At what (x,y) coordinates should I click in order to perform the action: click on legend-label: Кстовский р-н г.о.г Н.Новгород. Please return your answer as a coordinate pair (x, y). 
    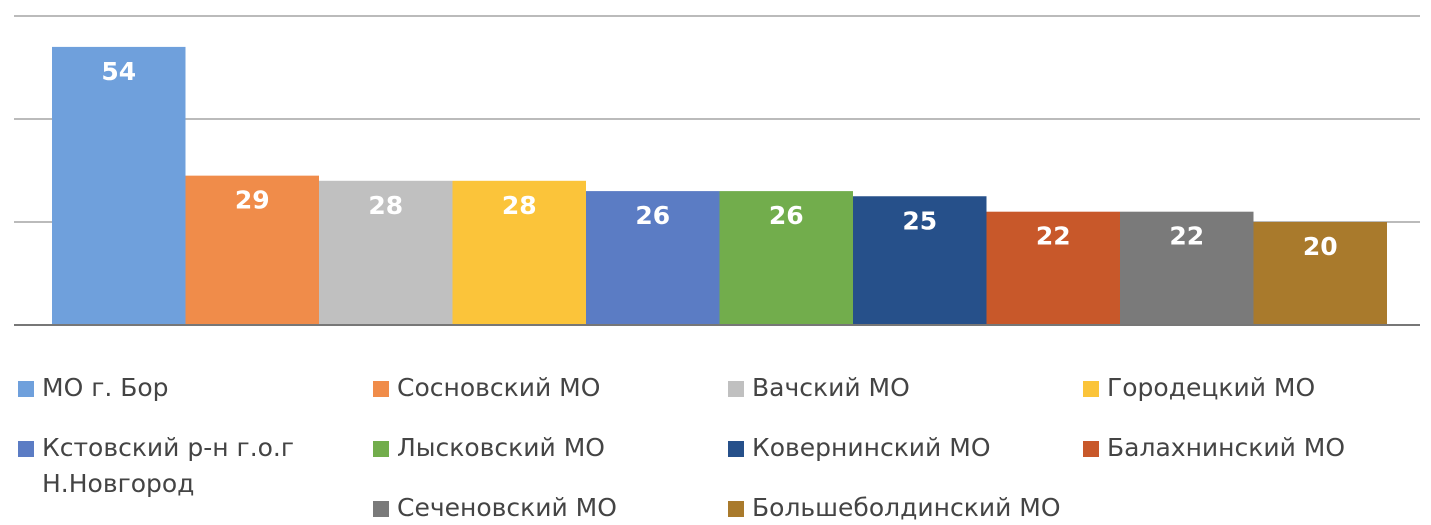
    Looking at the image, I should click on (168, 465).